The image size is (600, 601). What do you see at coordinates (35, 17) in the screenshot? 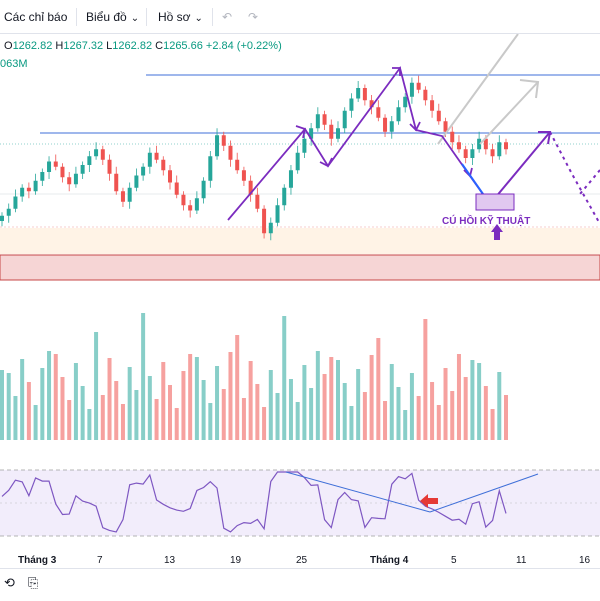
I see `indicators-button: Các chỉ báo` at bounding box center [35, 17].